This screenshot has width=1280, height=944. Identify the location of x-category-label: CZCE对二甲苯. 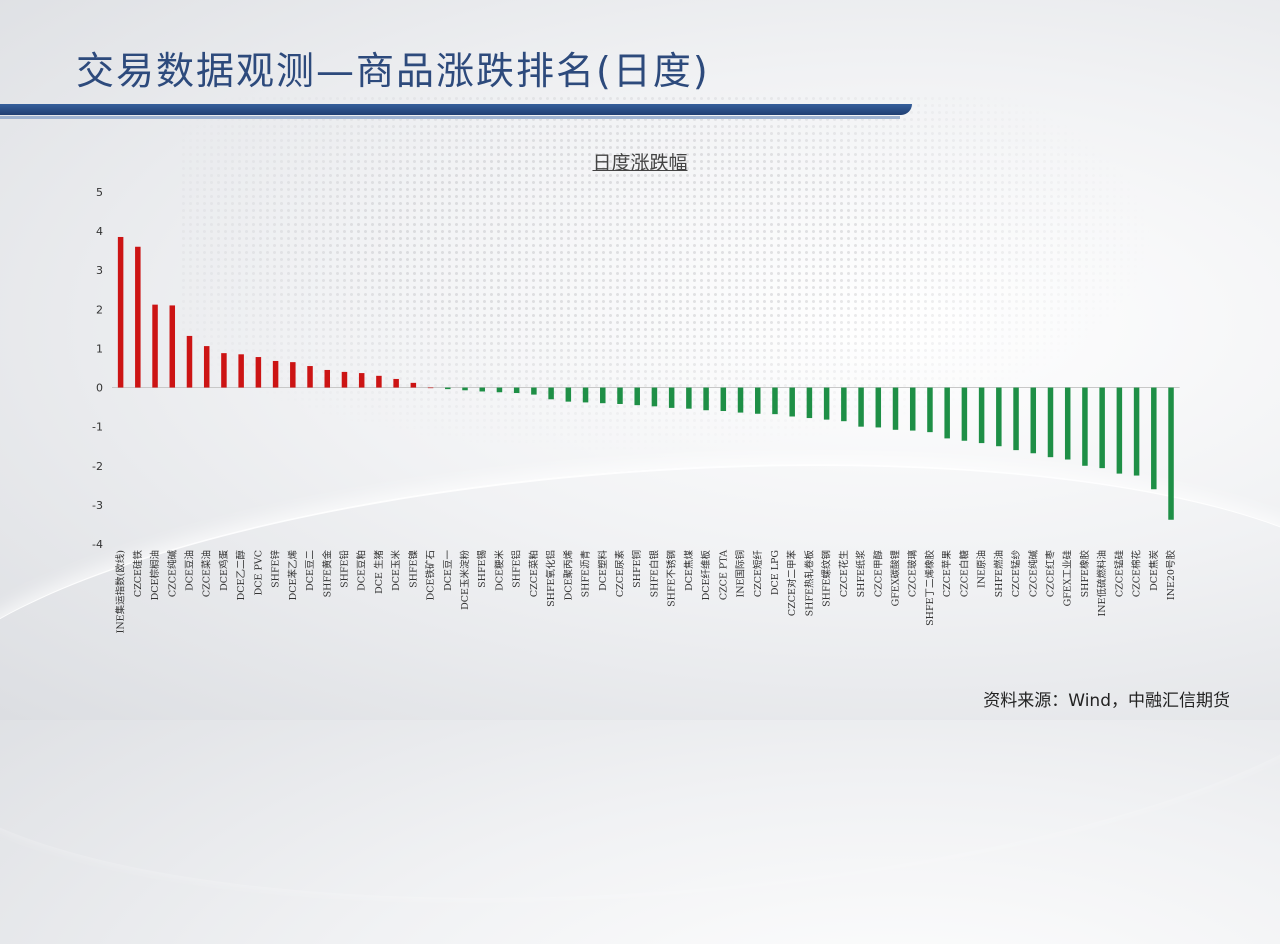
(792, 583).